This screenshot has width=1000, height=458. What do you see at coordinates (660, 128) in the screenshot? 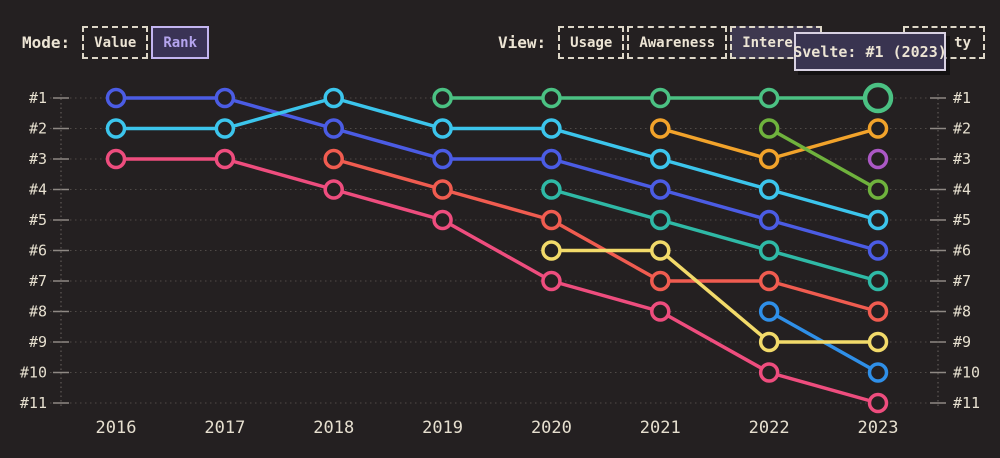
I see `point-orange-2021` at bounding box center [660, 128].